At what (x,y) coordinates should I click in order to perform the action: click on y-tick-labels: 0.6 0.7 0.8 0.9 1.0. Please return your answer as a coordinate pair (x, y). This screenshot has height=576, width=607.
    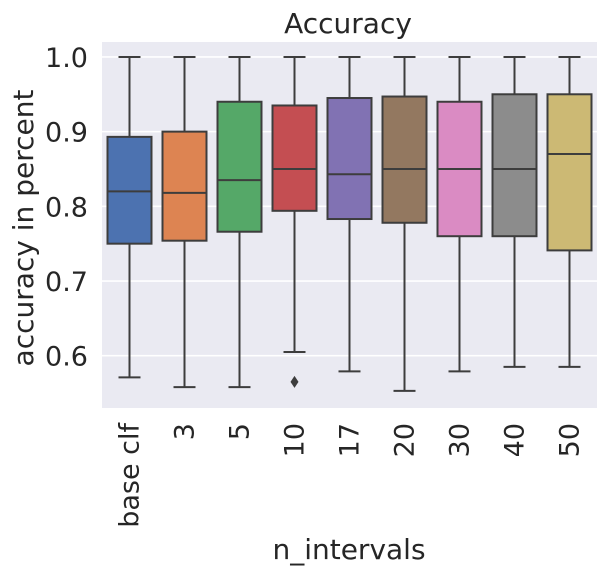
    Looking at the image, I should click on (66, 208).